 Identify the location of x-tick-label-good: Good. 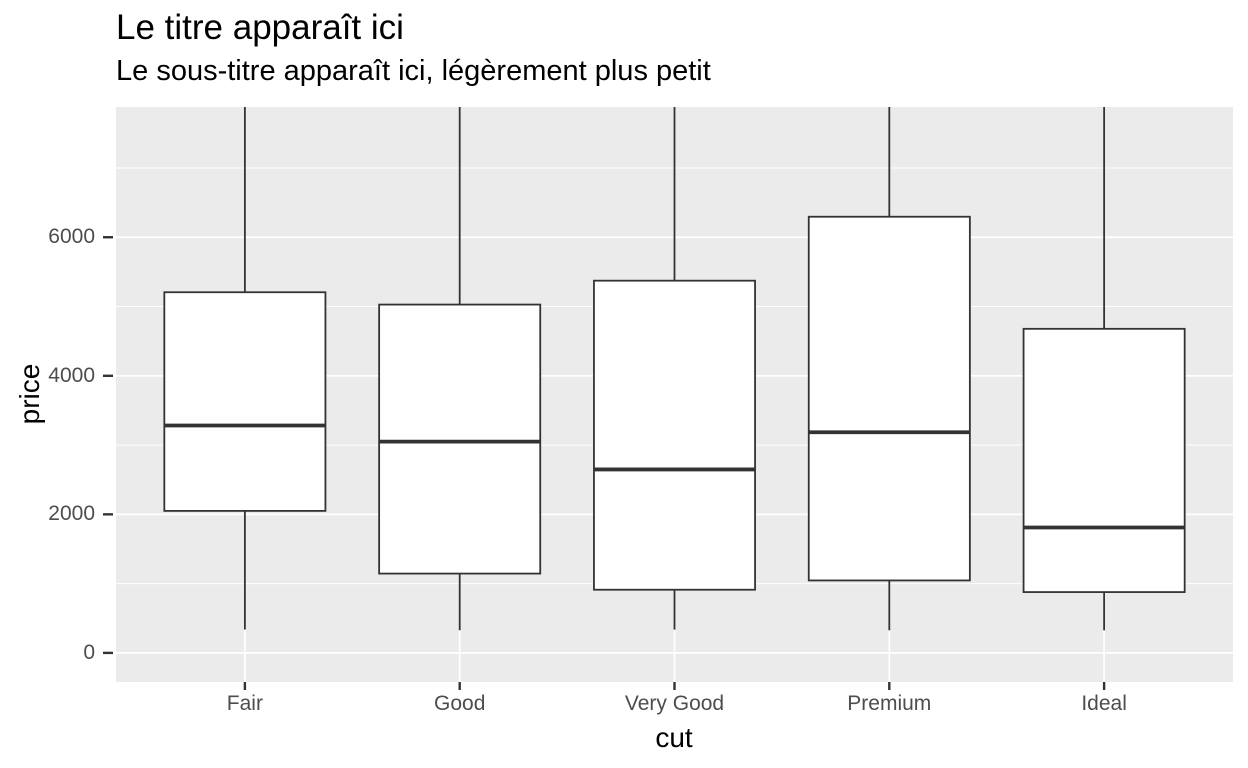
(460, 703).